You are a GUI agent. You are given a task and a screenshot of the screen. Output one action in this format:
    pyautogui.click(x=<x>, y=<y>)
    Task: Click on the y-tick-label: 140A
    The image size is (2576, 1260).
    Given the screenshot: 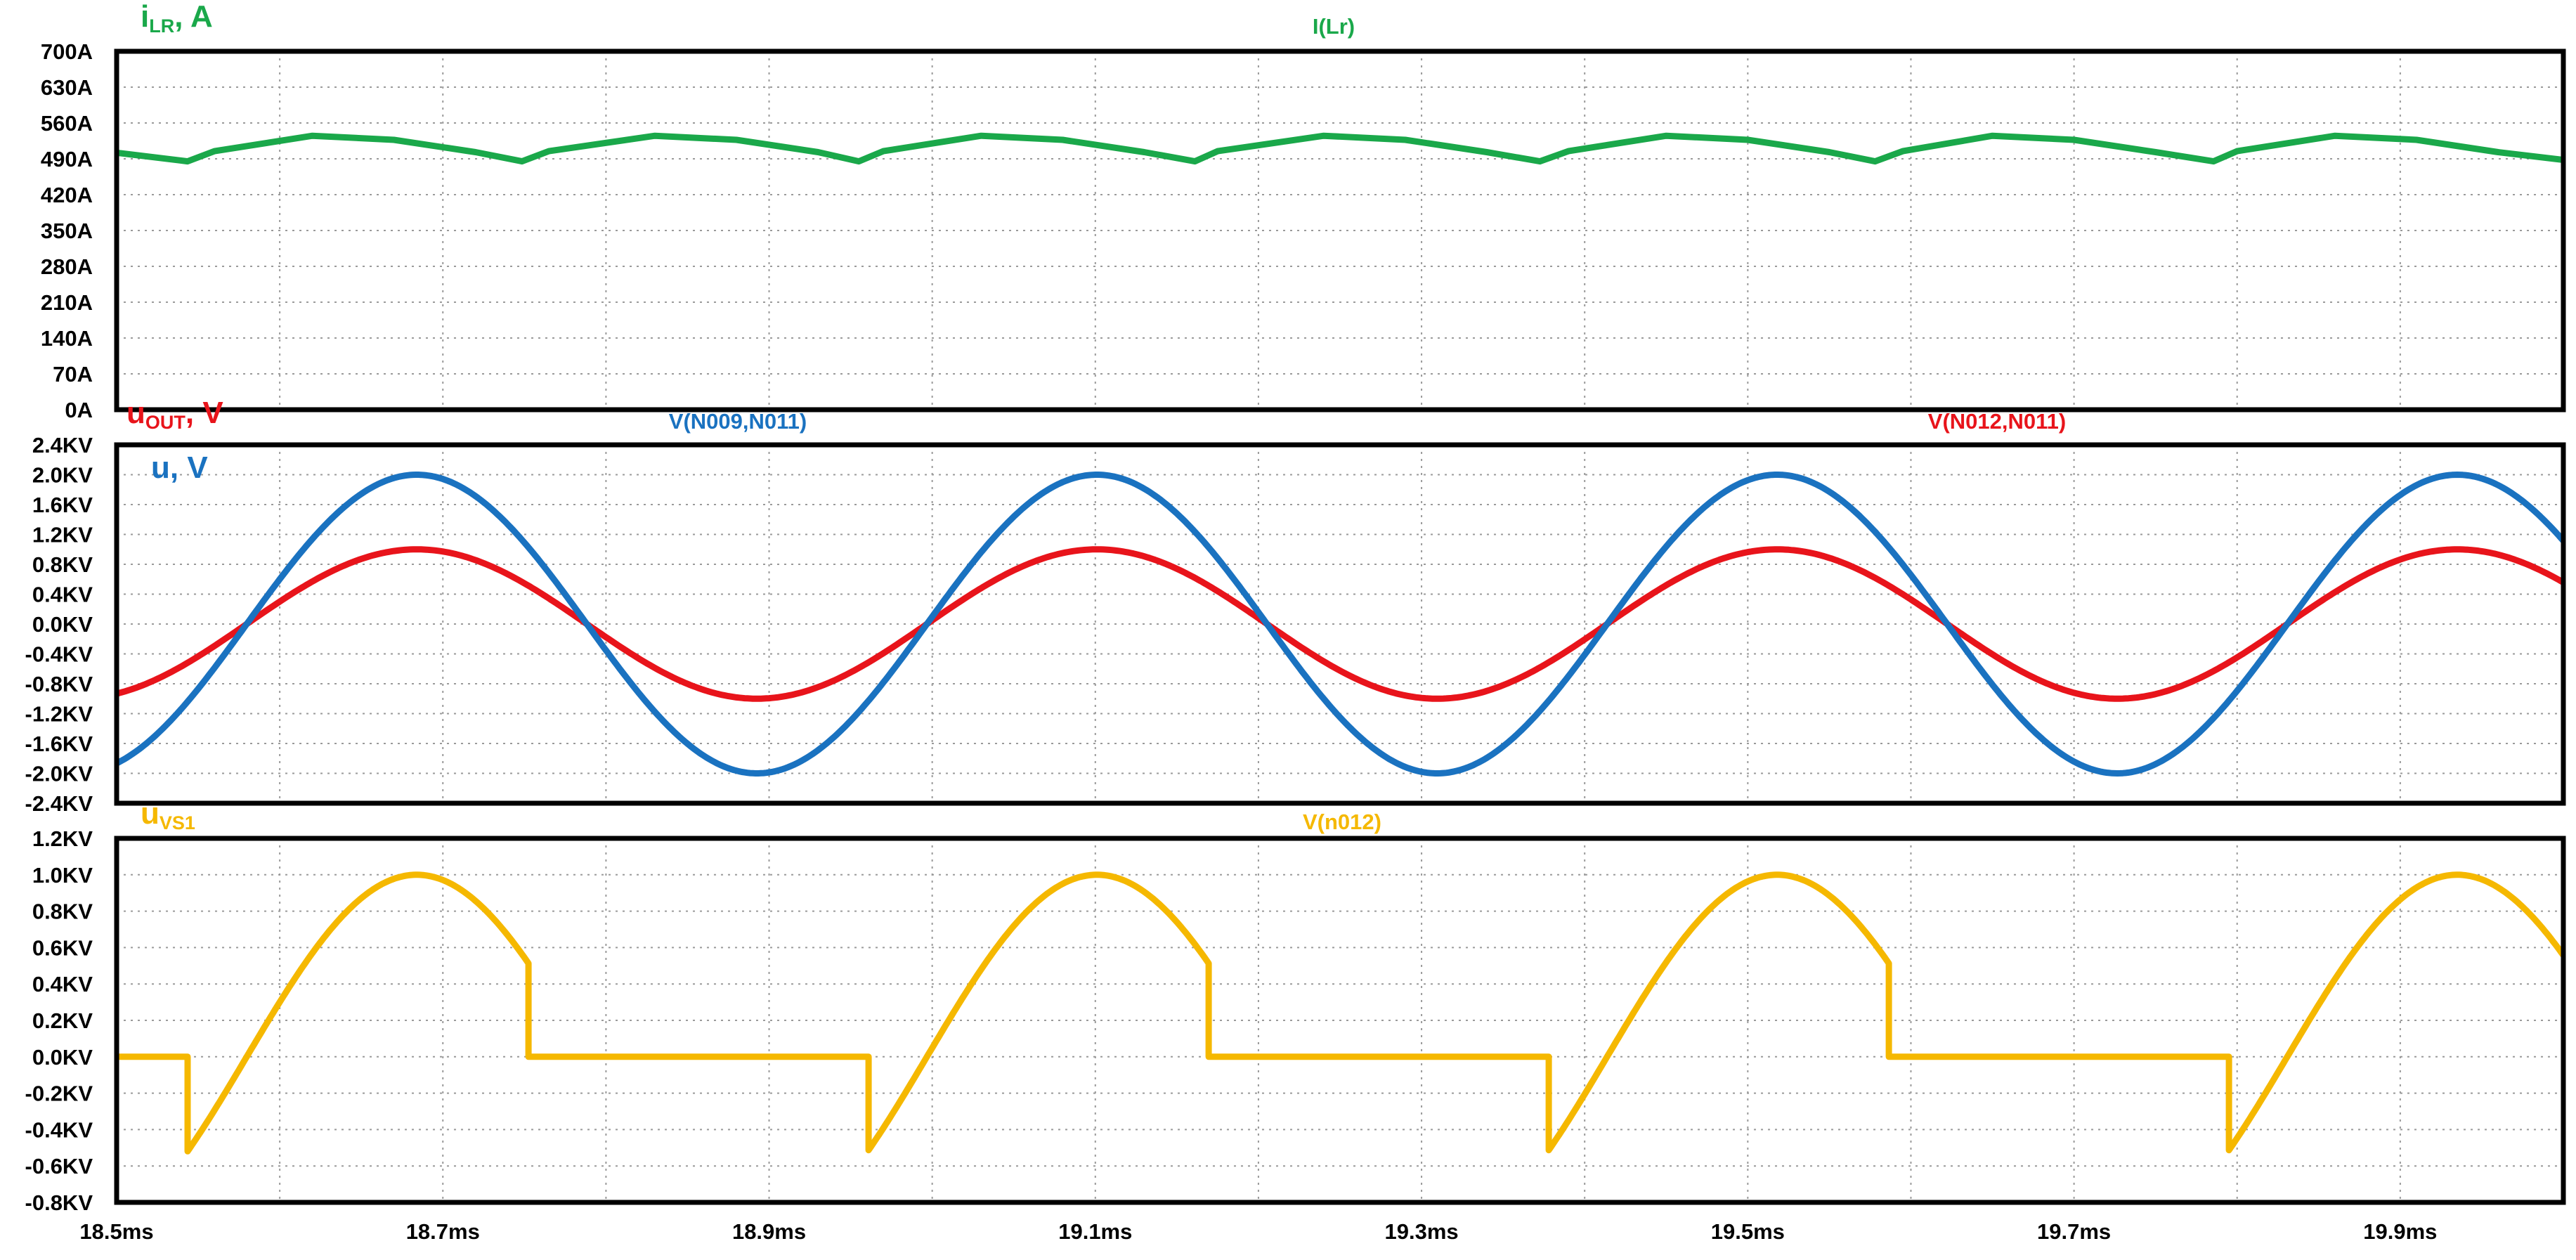 What is the action you would take?
    pyautogui.click(x=67, y=339)
    